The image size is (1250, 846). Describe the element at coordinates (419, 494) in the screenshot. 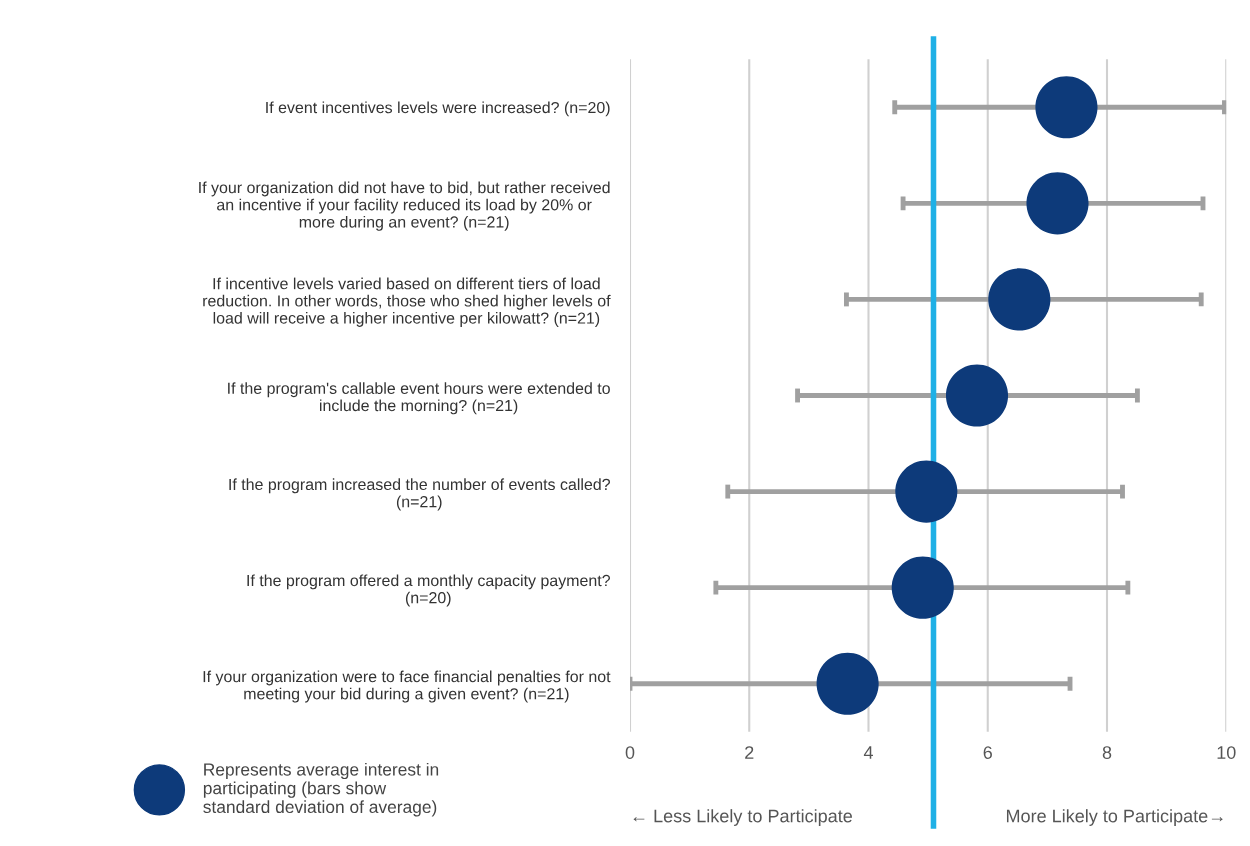

I see `y-tick-label: If the program increased the number of events called? (n=21)` at that location.